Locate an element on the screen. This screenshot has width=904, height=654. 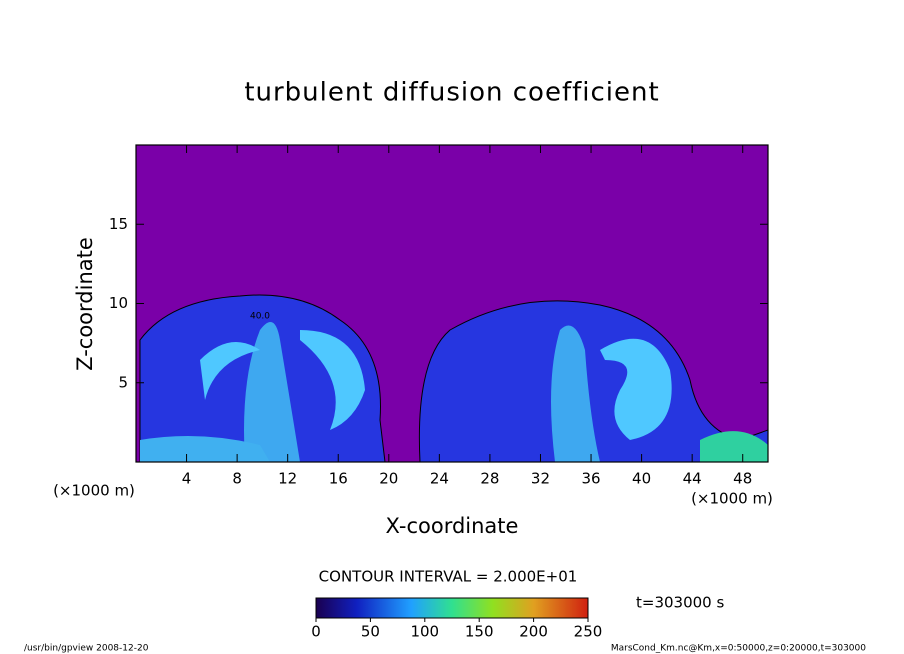
x-tick-label: 40 is located at coordinates (641, 479).